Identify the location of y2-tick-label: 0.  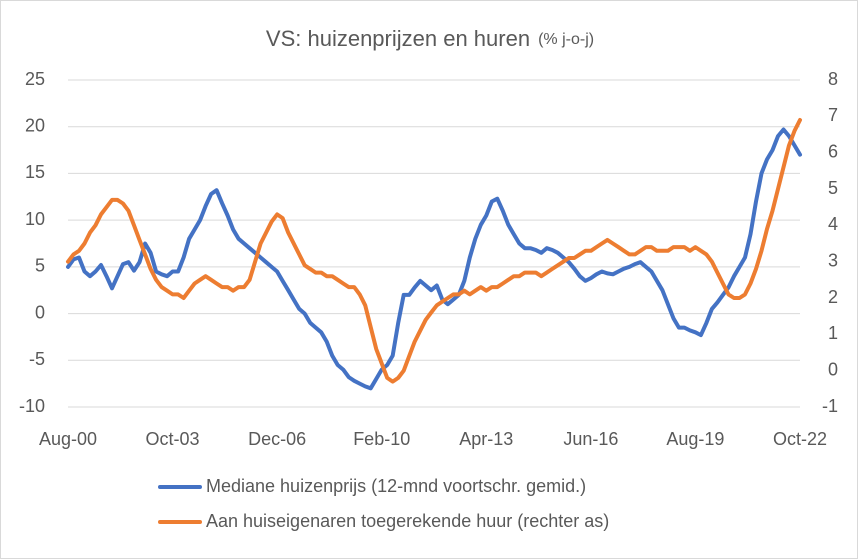
(833, 369).